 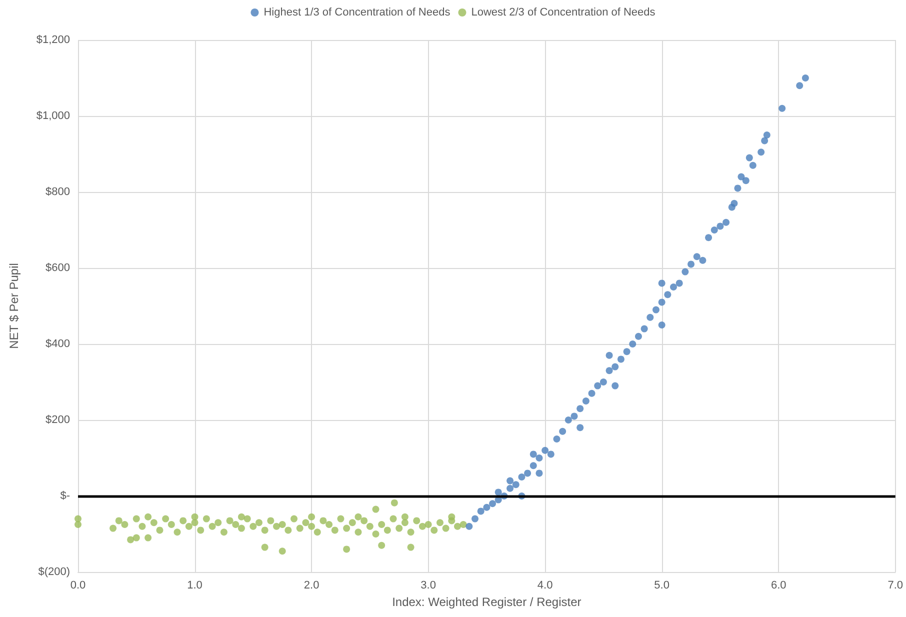 I want to click on y-tick-label: $(200), so click(x=54, y=572).